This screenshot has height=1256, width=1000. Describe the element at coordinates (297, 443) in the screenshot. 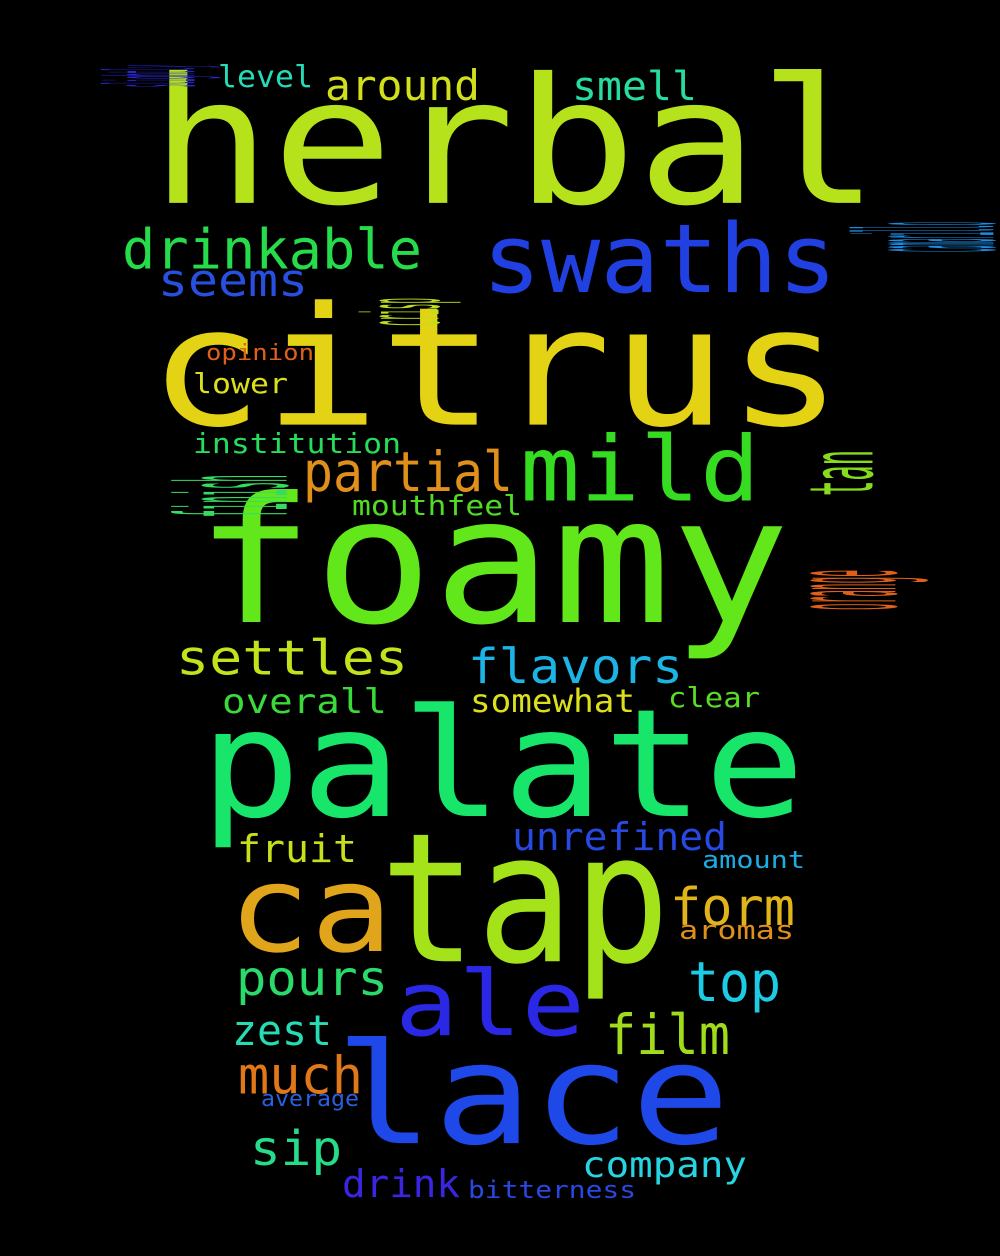

I see `word-institution: institution` at that location.